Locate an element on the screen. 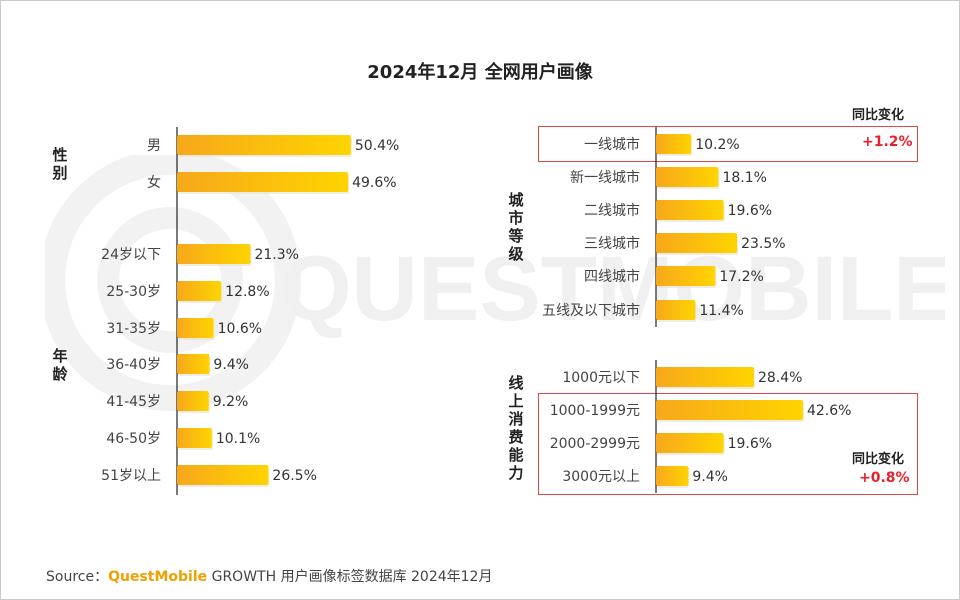  value-label: 9.2% is located at coordinates (231, 402).